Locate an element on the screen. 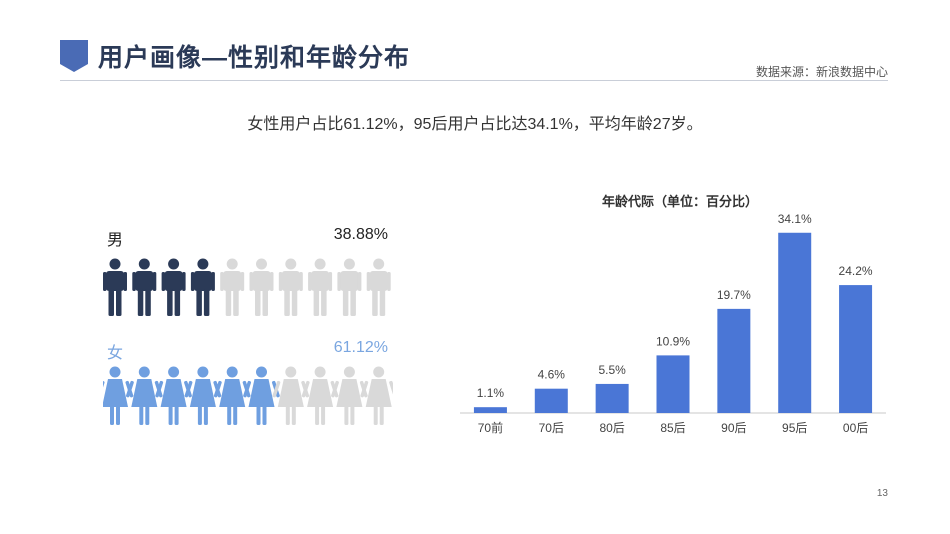 The width and height of the screenshot is (950, 534). header-divider is located at coordinates (474, 80).